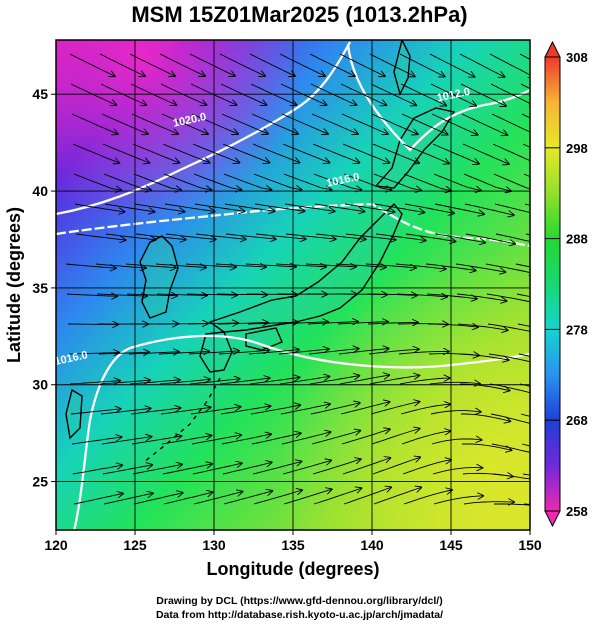  I want to click on y-tick-label: 40, so click(40, 191).